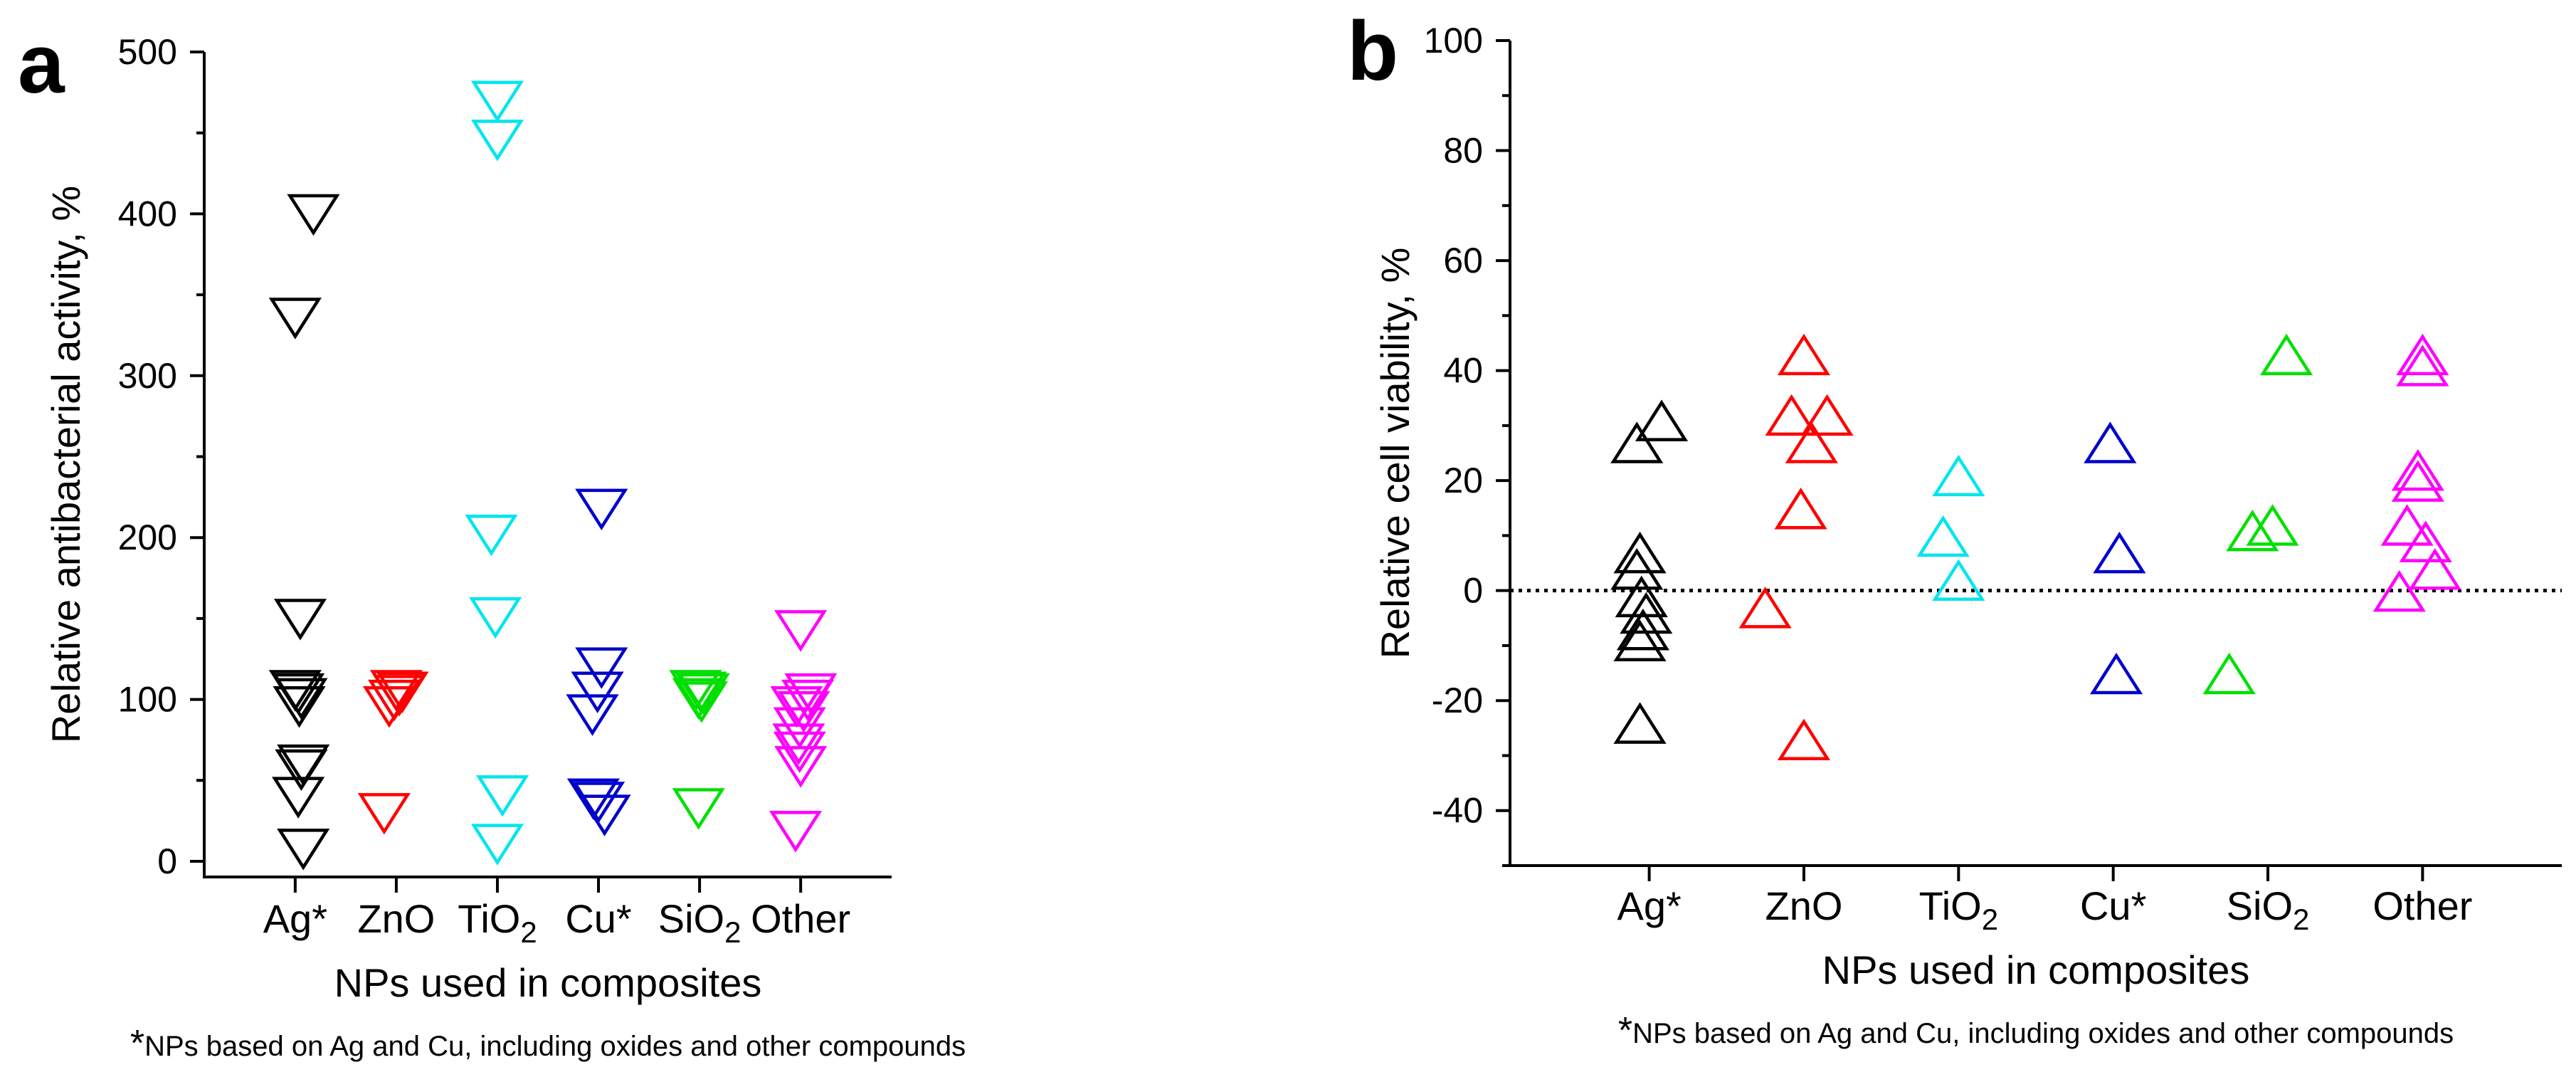  What do you see at coordinates (65, 465) in the screenshot?
I see `y-axis-label: Relative antibacterial activity, %` at bounding box center [65, 465].